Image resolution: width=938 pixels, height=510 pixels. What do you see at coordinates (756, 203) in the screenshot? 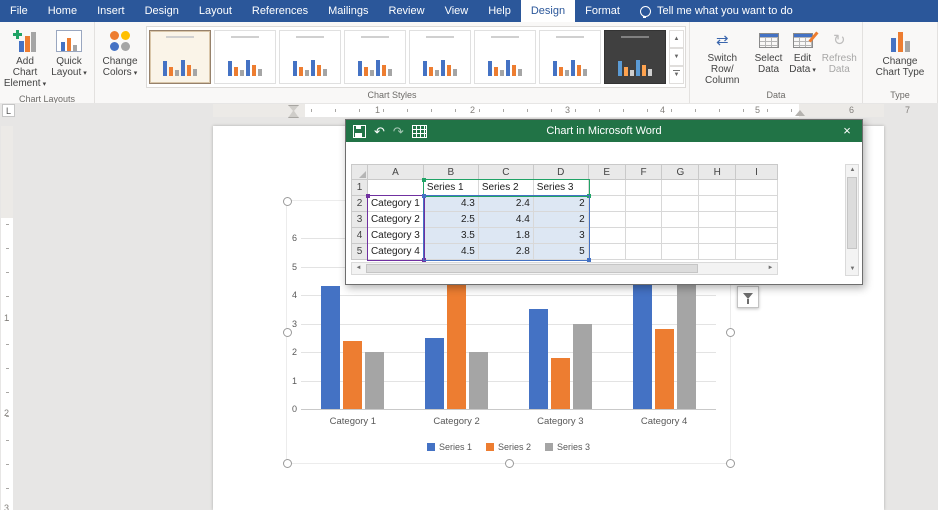
I see `cell-I2` at bounding box center [756, 203].